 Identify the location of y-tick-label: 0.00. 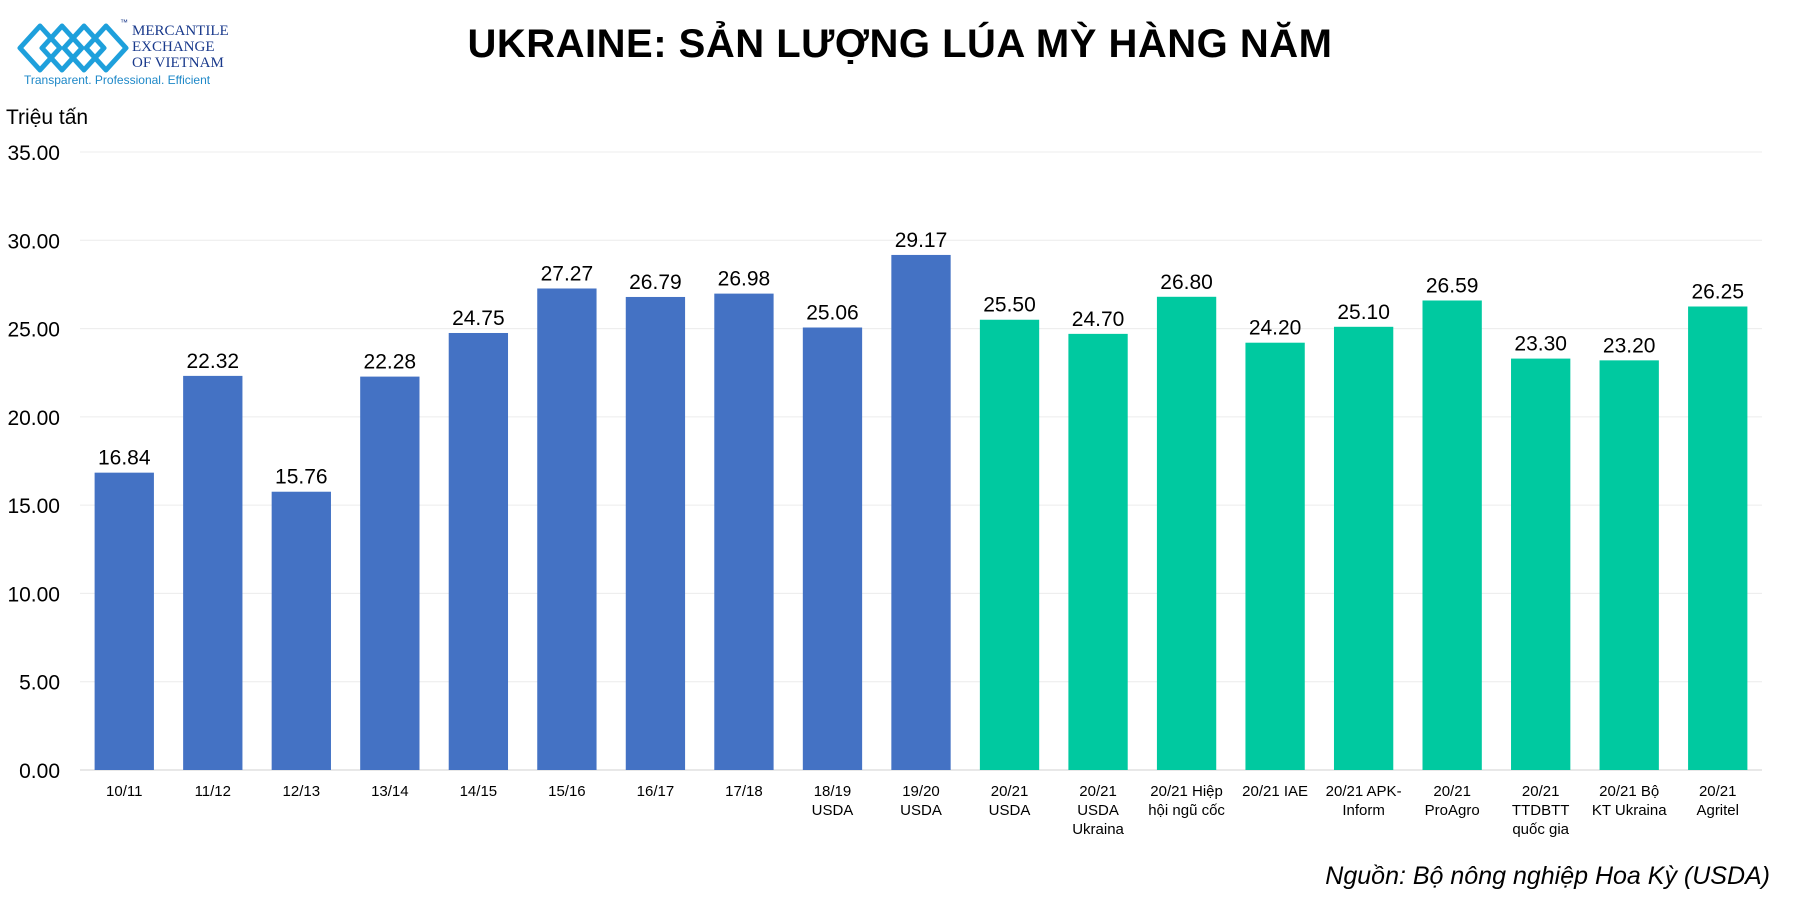
(39, 771).